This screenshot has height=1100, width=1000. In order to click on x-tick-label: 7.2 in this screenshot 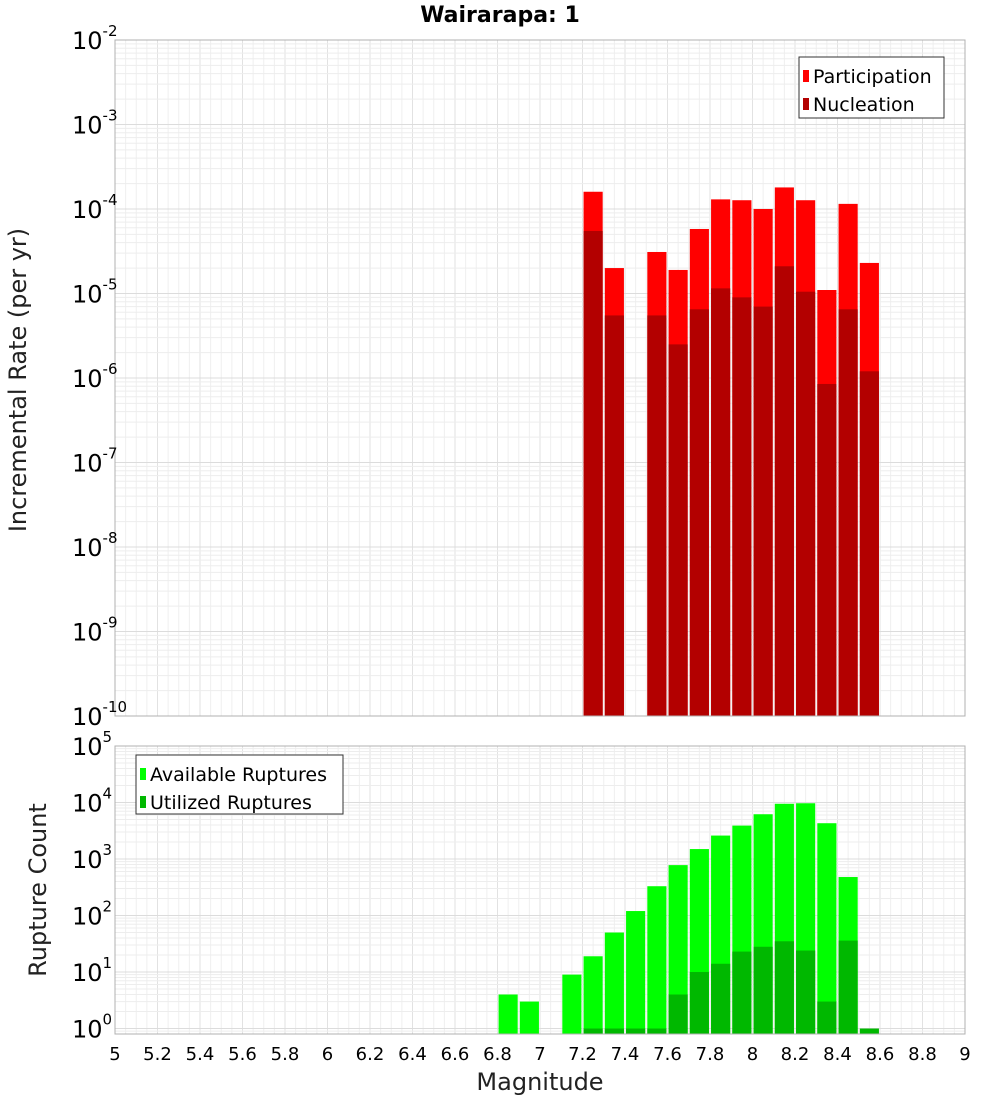, I will do `click(582, 1054)`.